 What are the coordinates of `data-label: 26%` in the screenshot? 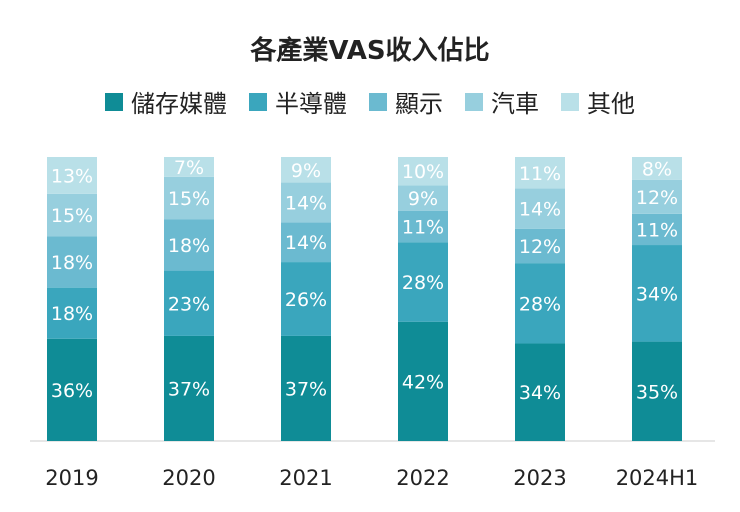 It's located at (306, 300).